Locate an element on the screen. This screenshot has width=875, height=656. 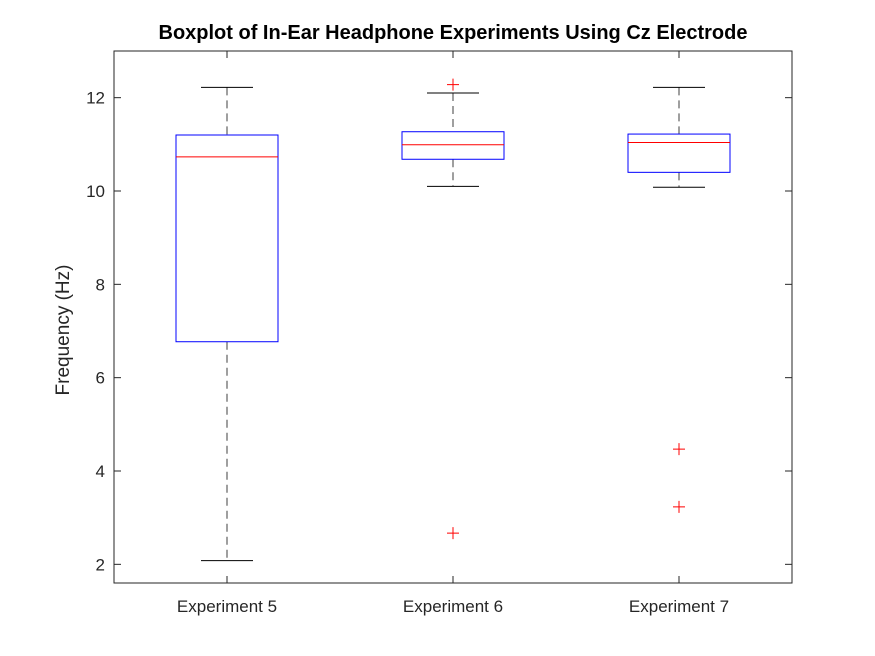
y-tick-label: 6 is located at coordinates (100, 378).